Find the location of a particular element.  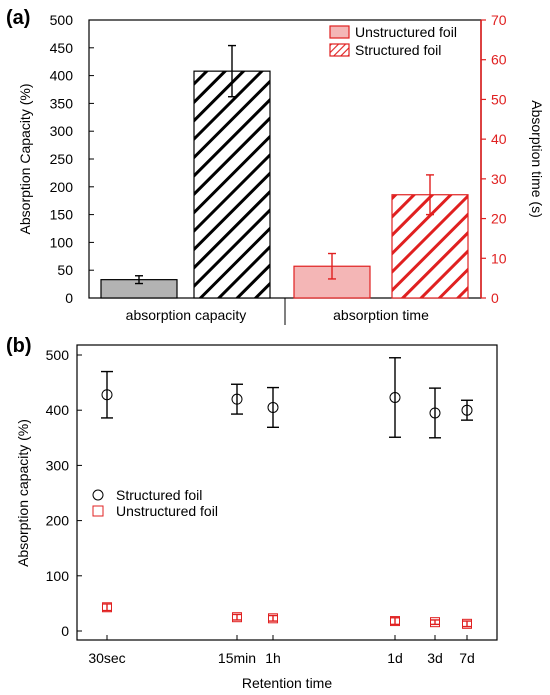

panel-a-right-ticks: 0 10 20 30 40 50 60 70 is located at coordinates (494, 159).